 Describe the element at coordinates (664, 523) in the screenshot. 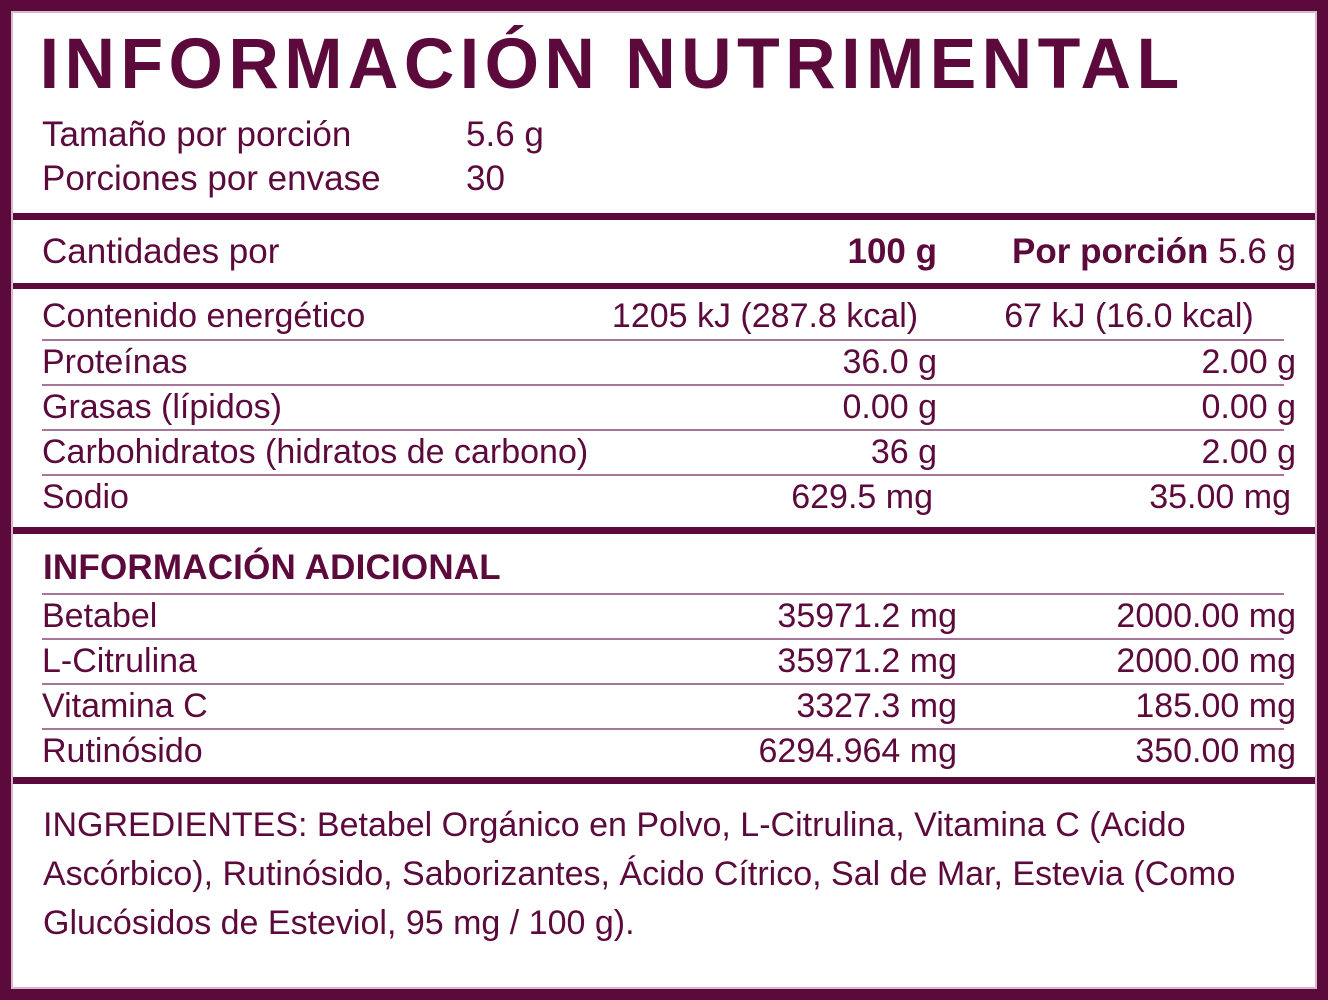

I see `nutrient-table-bottom-spacer` at that location.